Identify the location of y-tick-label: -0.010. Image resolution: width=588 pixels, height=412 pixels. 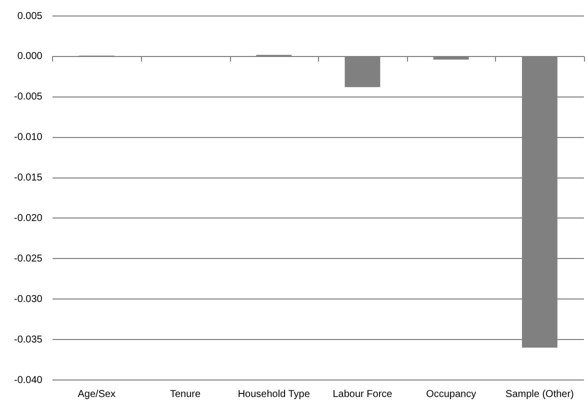
(28, 138).